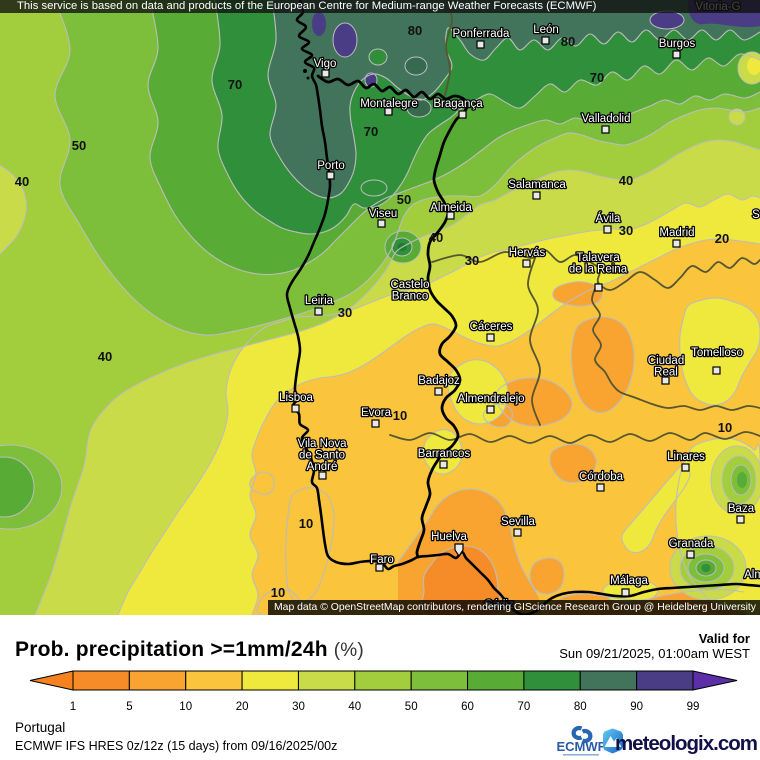 The height and width of the screenshot is (760, 760). What do you see at coordinates (691, 544) in the screenshot?
I see `svg-text: Granada` at bounding box center [691, 544].